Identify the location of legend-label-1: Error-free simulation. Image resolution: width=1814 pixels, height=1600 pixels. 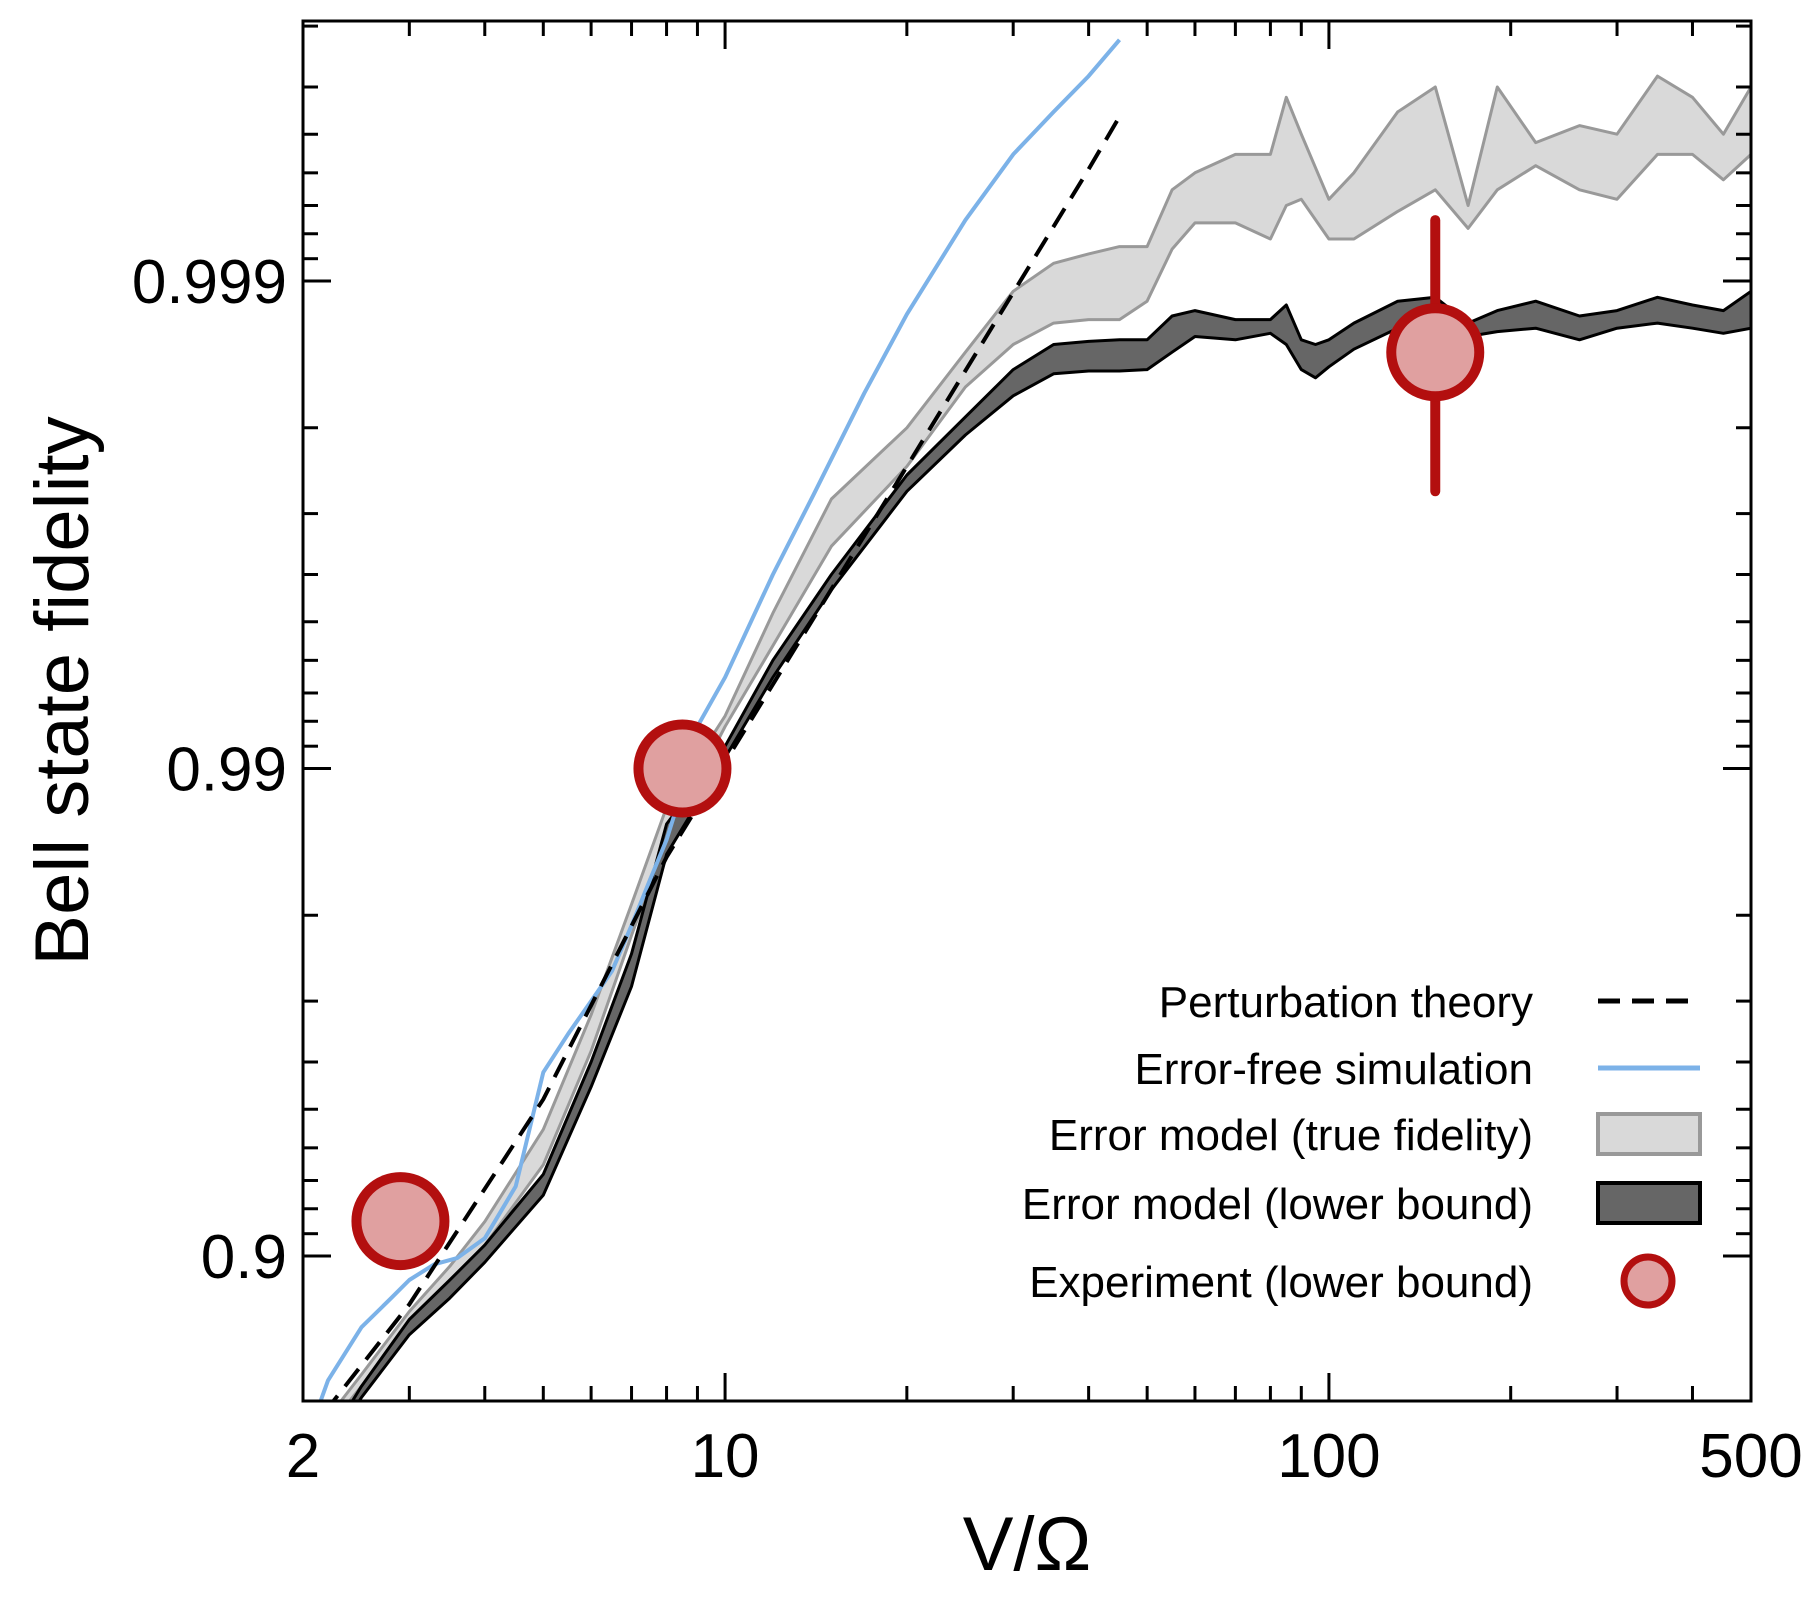
(1333, 1069).